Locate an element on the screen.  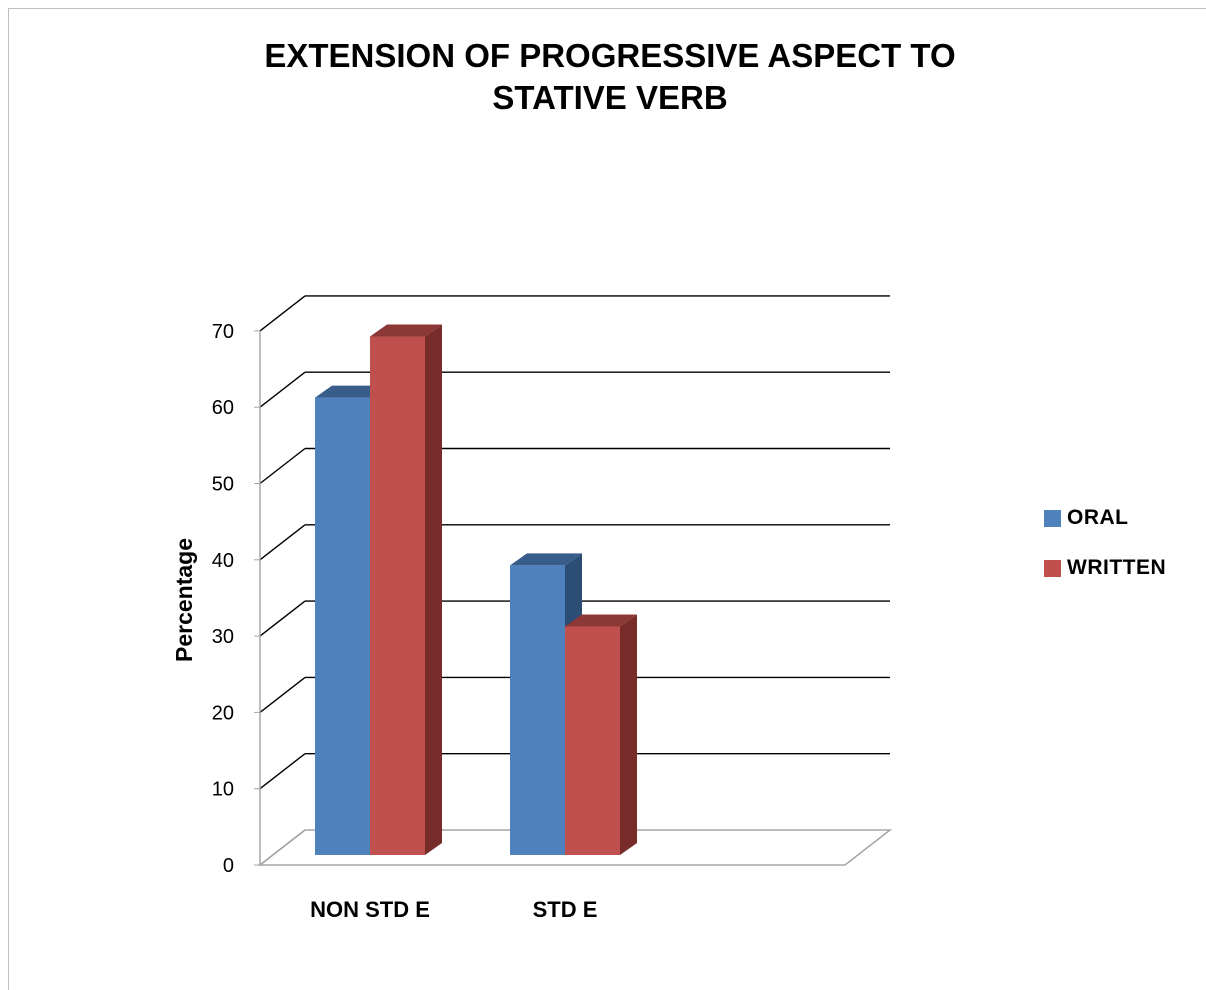
y-tick-label-6: 60 is located at coordinates (223, 408).